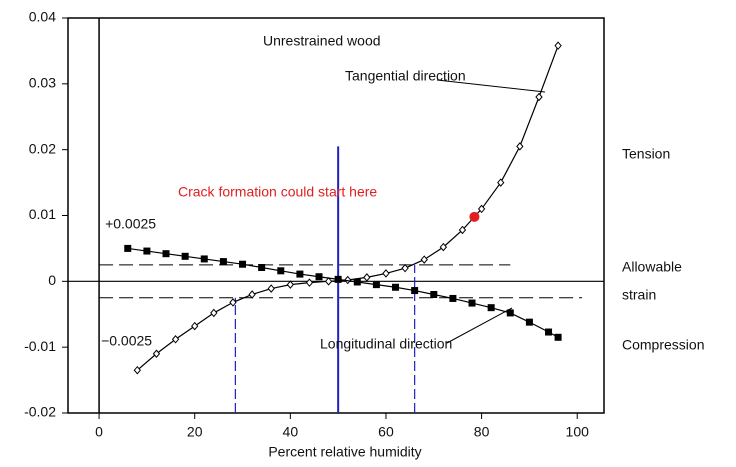  What do you see at coordinates (291, 432) in the screenshot?
I see `x-tick-label: 40` at bounding box center [291, 432].